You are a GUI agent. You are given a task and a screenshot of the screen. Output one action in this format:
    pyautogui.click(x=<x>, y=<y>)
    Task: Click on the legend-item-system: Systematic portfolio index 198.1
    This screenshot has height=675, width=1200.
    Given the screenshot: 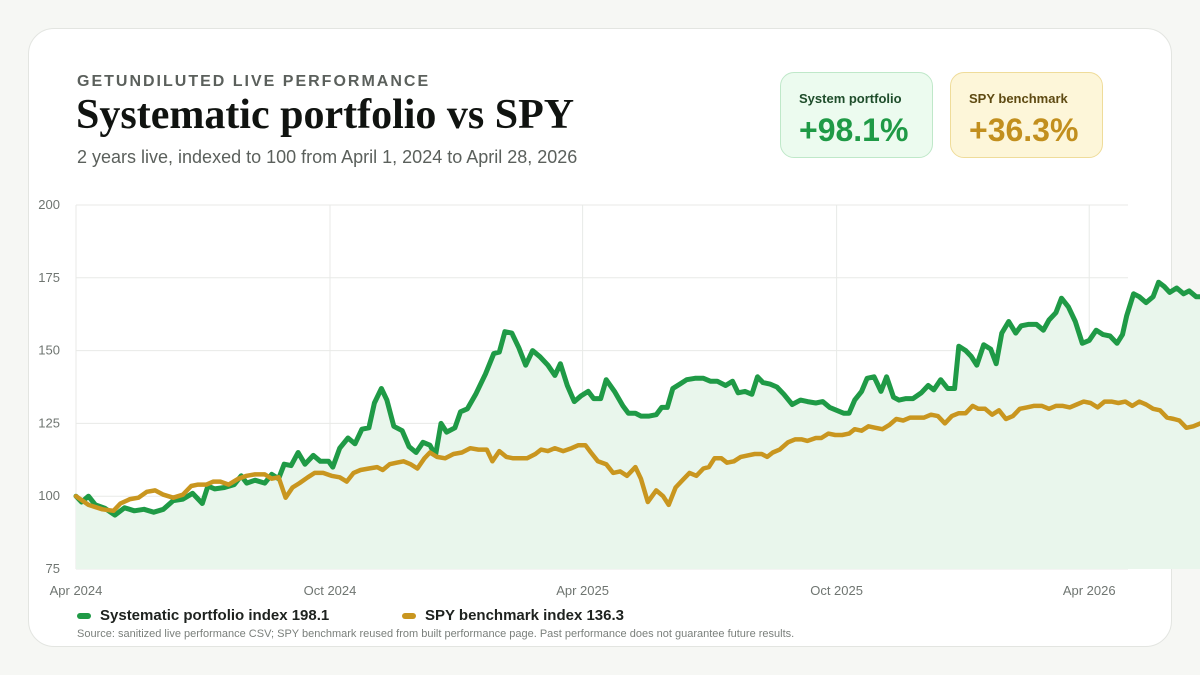 What is the action you would take?
    pyautogui.click(x=203, y=615)
    